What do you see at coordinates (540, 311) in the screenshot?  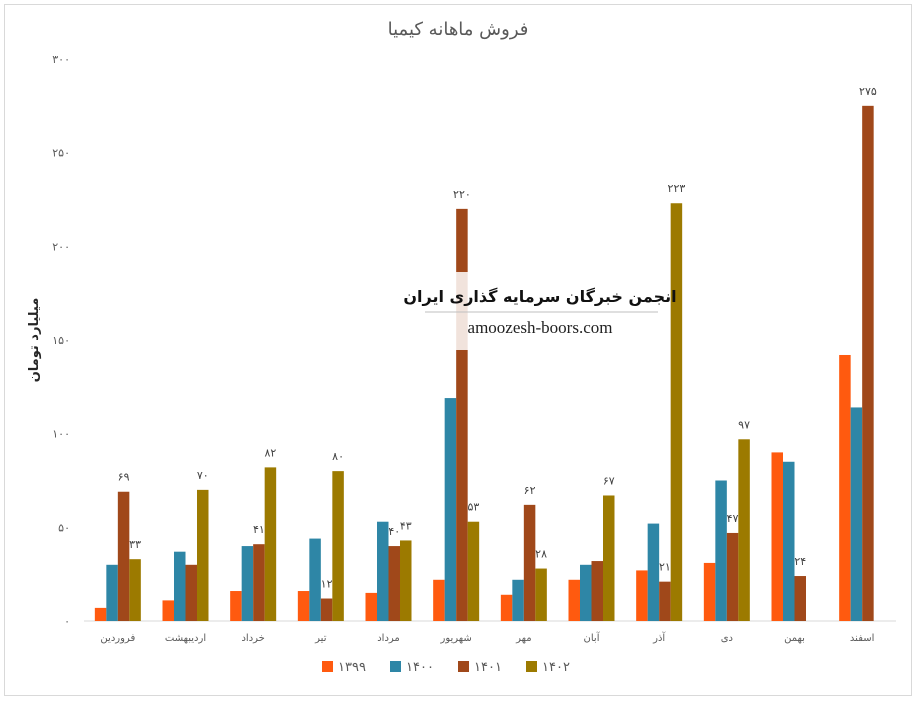 I see `watermark-background` at bounding box center [540, 311].